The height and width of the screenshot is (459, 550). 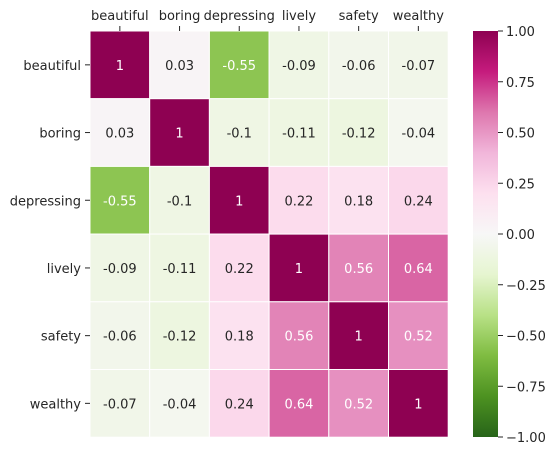 I want to click on heatmap-cell-safety-wealthy, so click(x=418, y=335).